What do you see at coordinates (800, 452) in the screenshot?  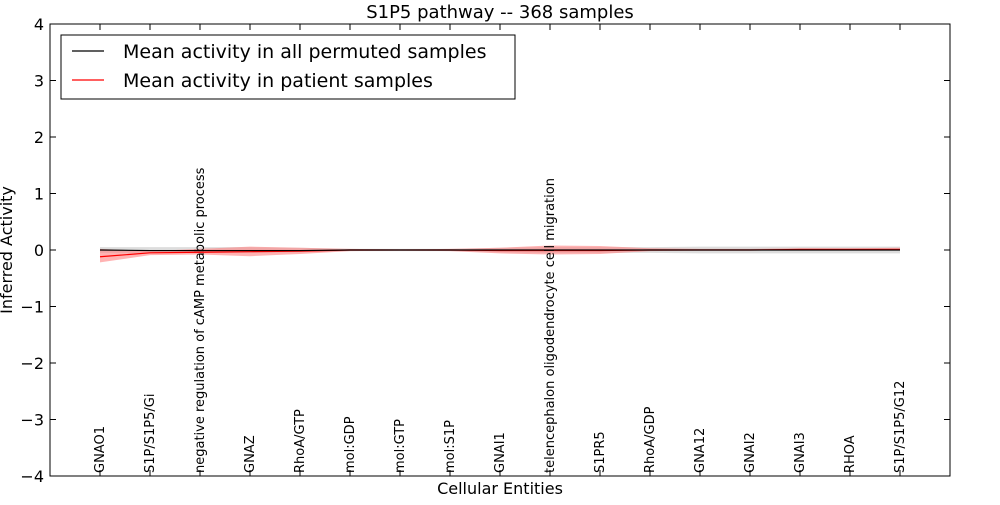 I see `x-tick-label: GNAI3` at bounding box center [800, 452].